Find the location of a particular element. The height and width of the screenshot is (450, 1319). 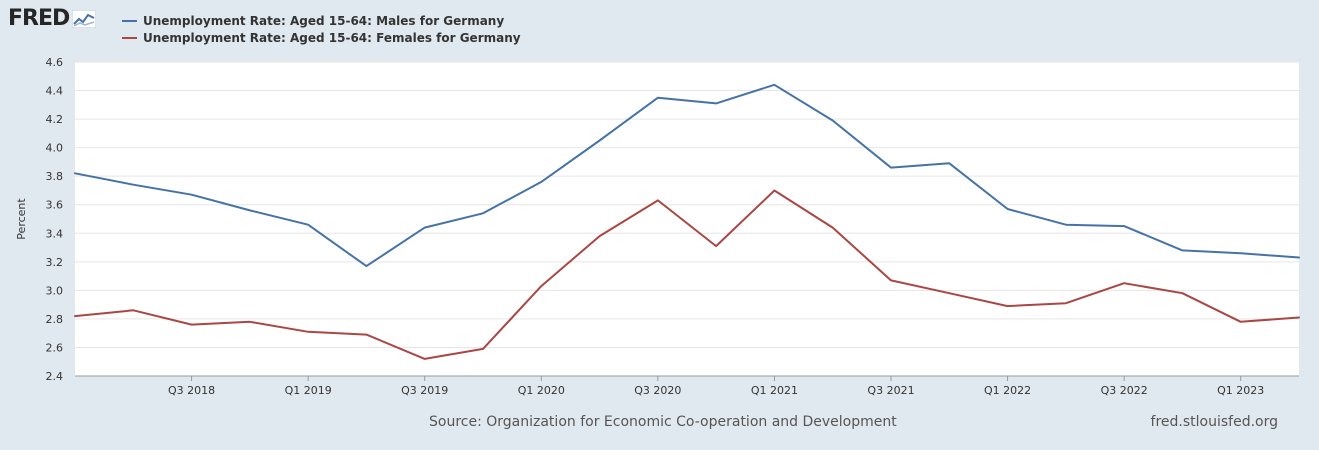

site-link: fred.stlouisfed.org is located at coordinates (1214, 422).